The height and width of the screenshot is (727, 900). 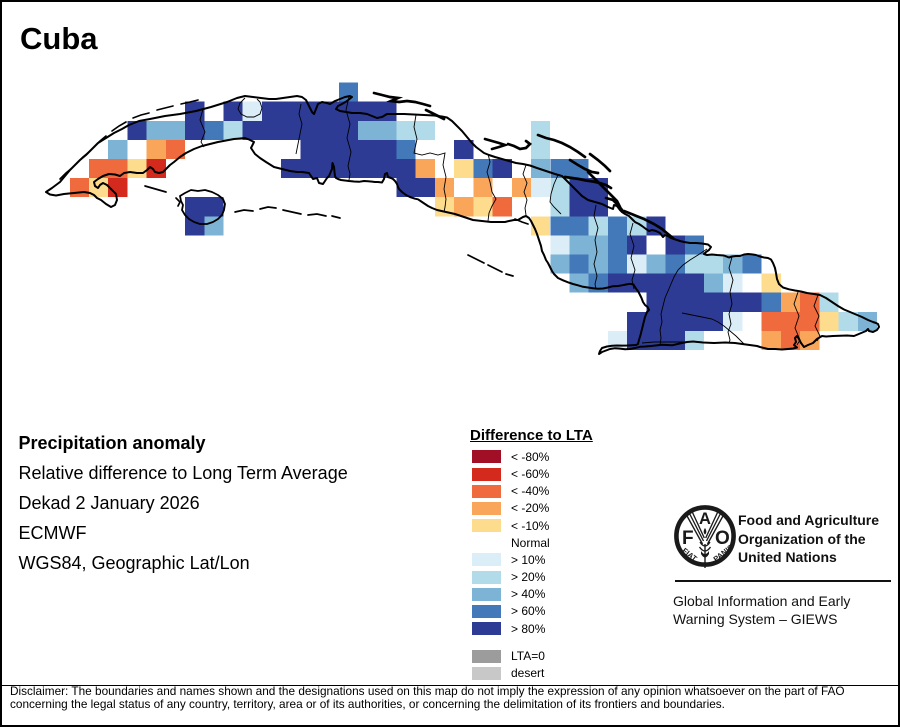 What do you see at coordinates (705, 519) in the screenshot?
I see `svg-text: A` at bounding box center [705, 519].